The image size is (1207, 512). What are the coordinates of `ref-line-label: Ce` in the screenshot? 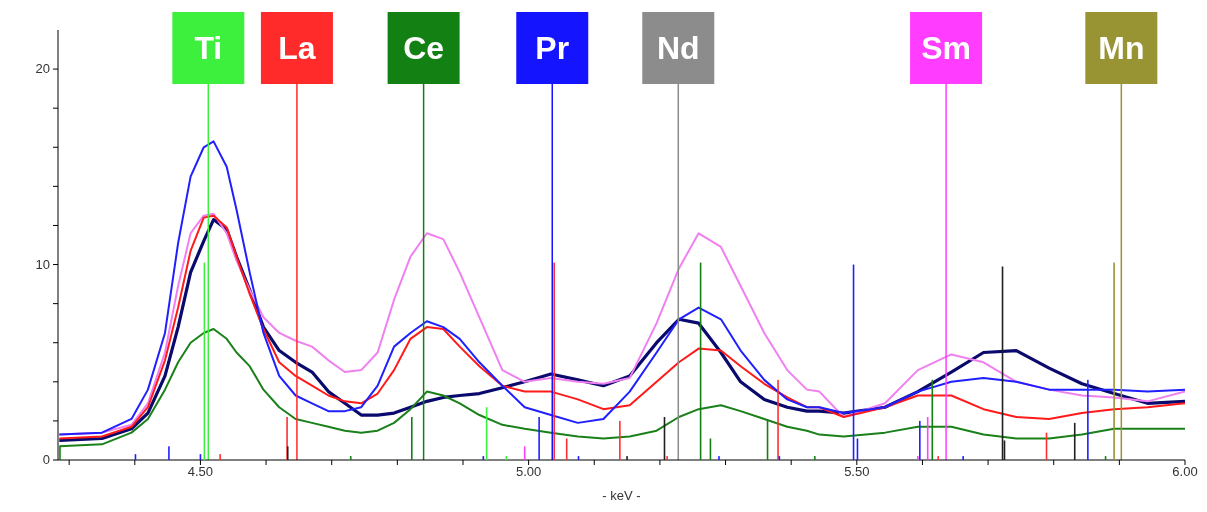 It's located at (424, 48).